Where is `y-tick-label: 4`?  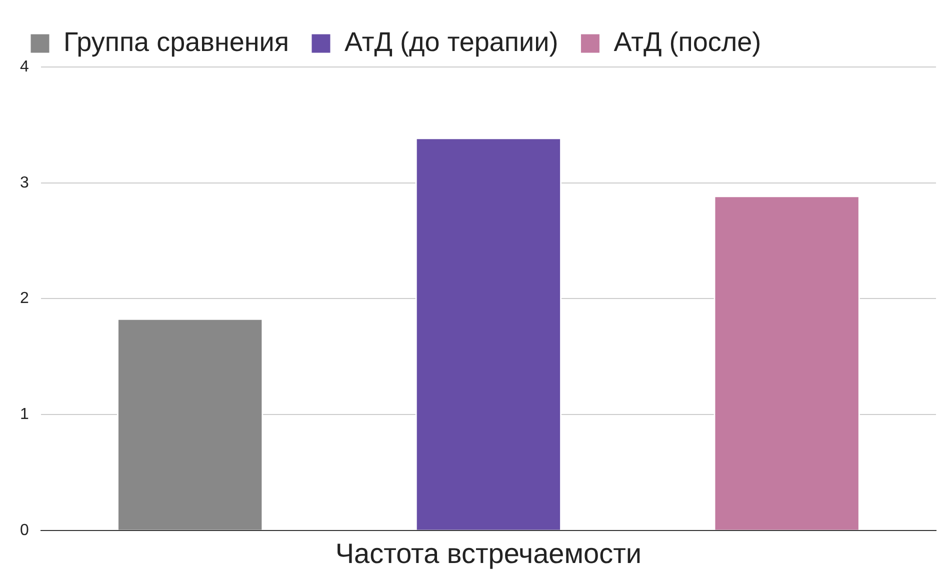 y-tick-label: 4 is located at coordinates (24, 67).